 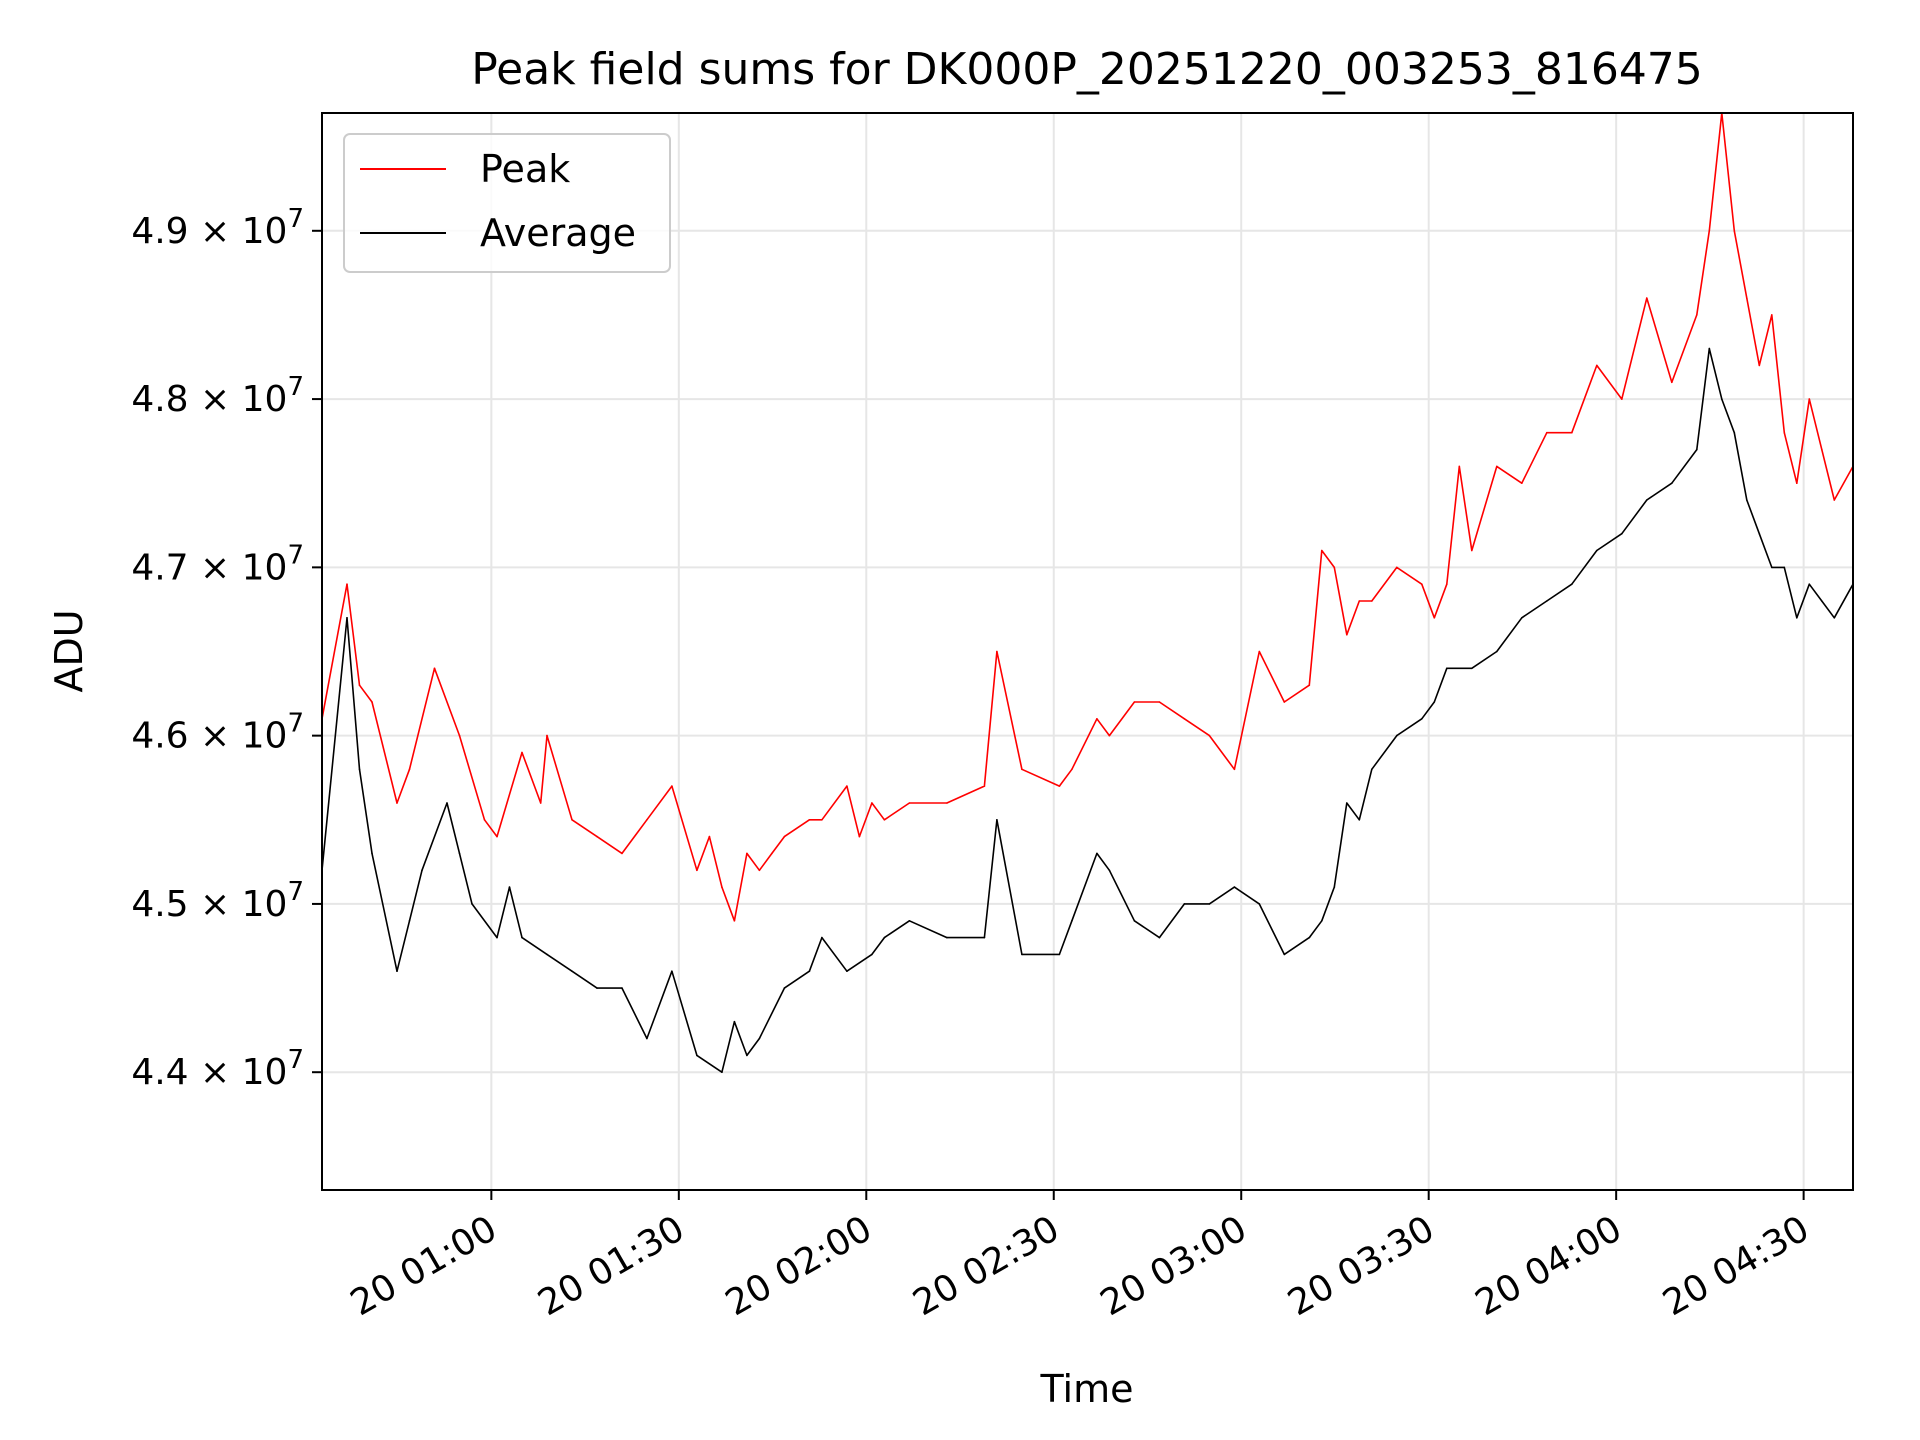 I want to click on x-axis-label: Time, so click(x=1087, y=1389).